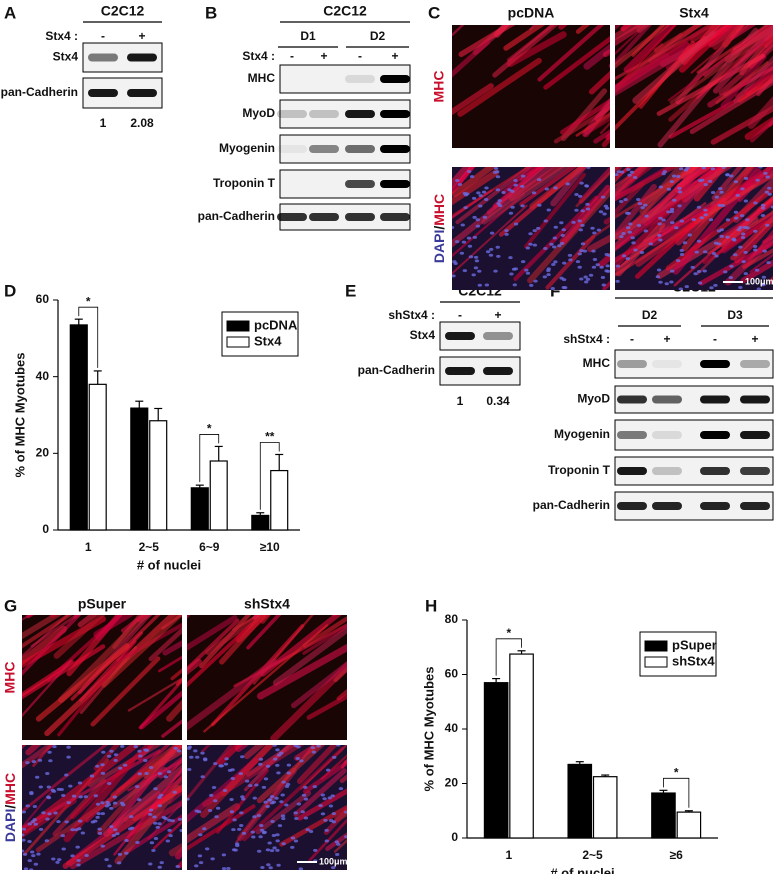  I want to click on y-tick-label: 40, so click(452, 728).